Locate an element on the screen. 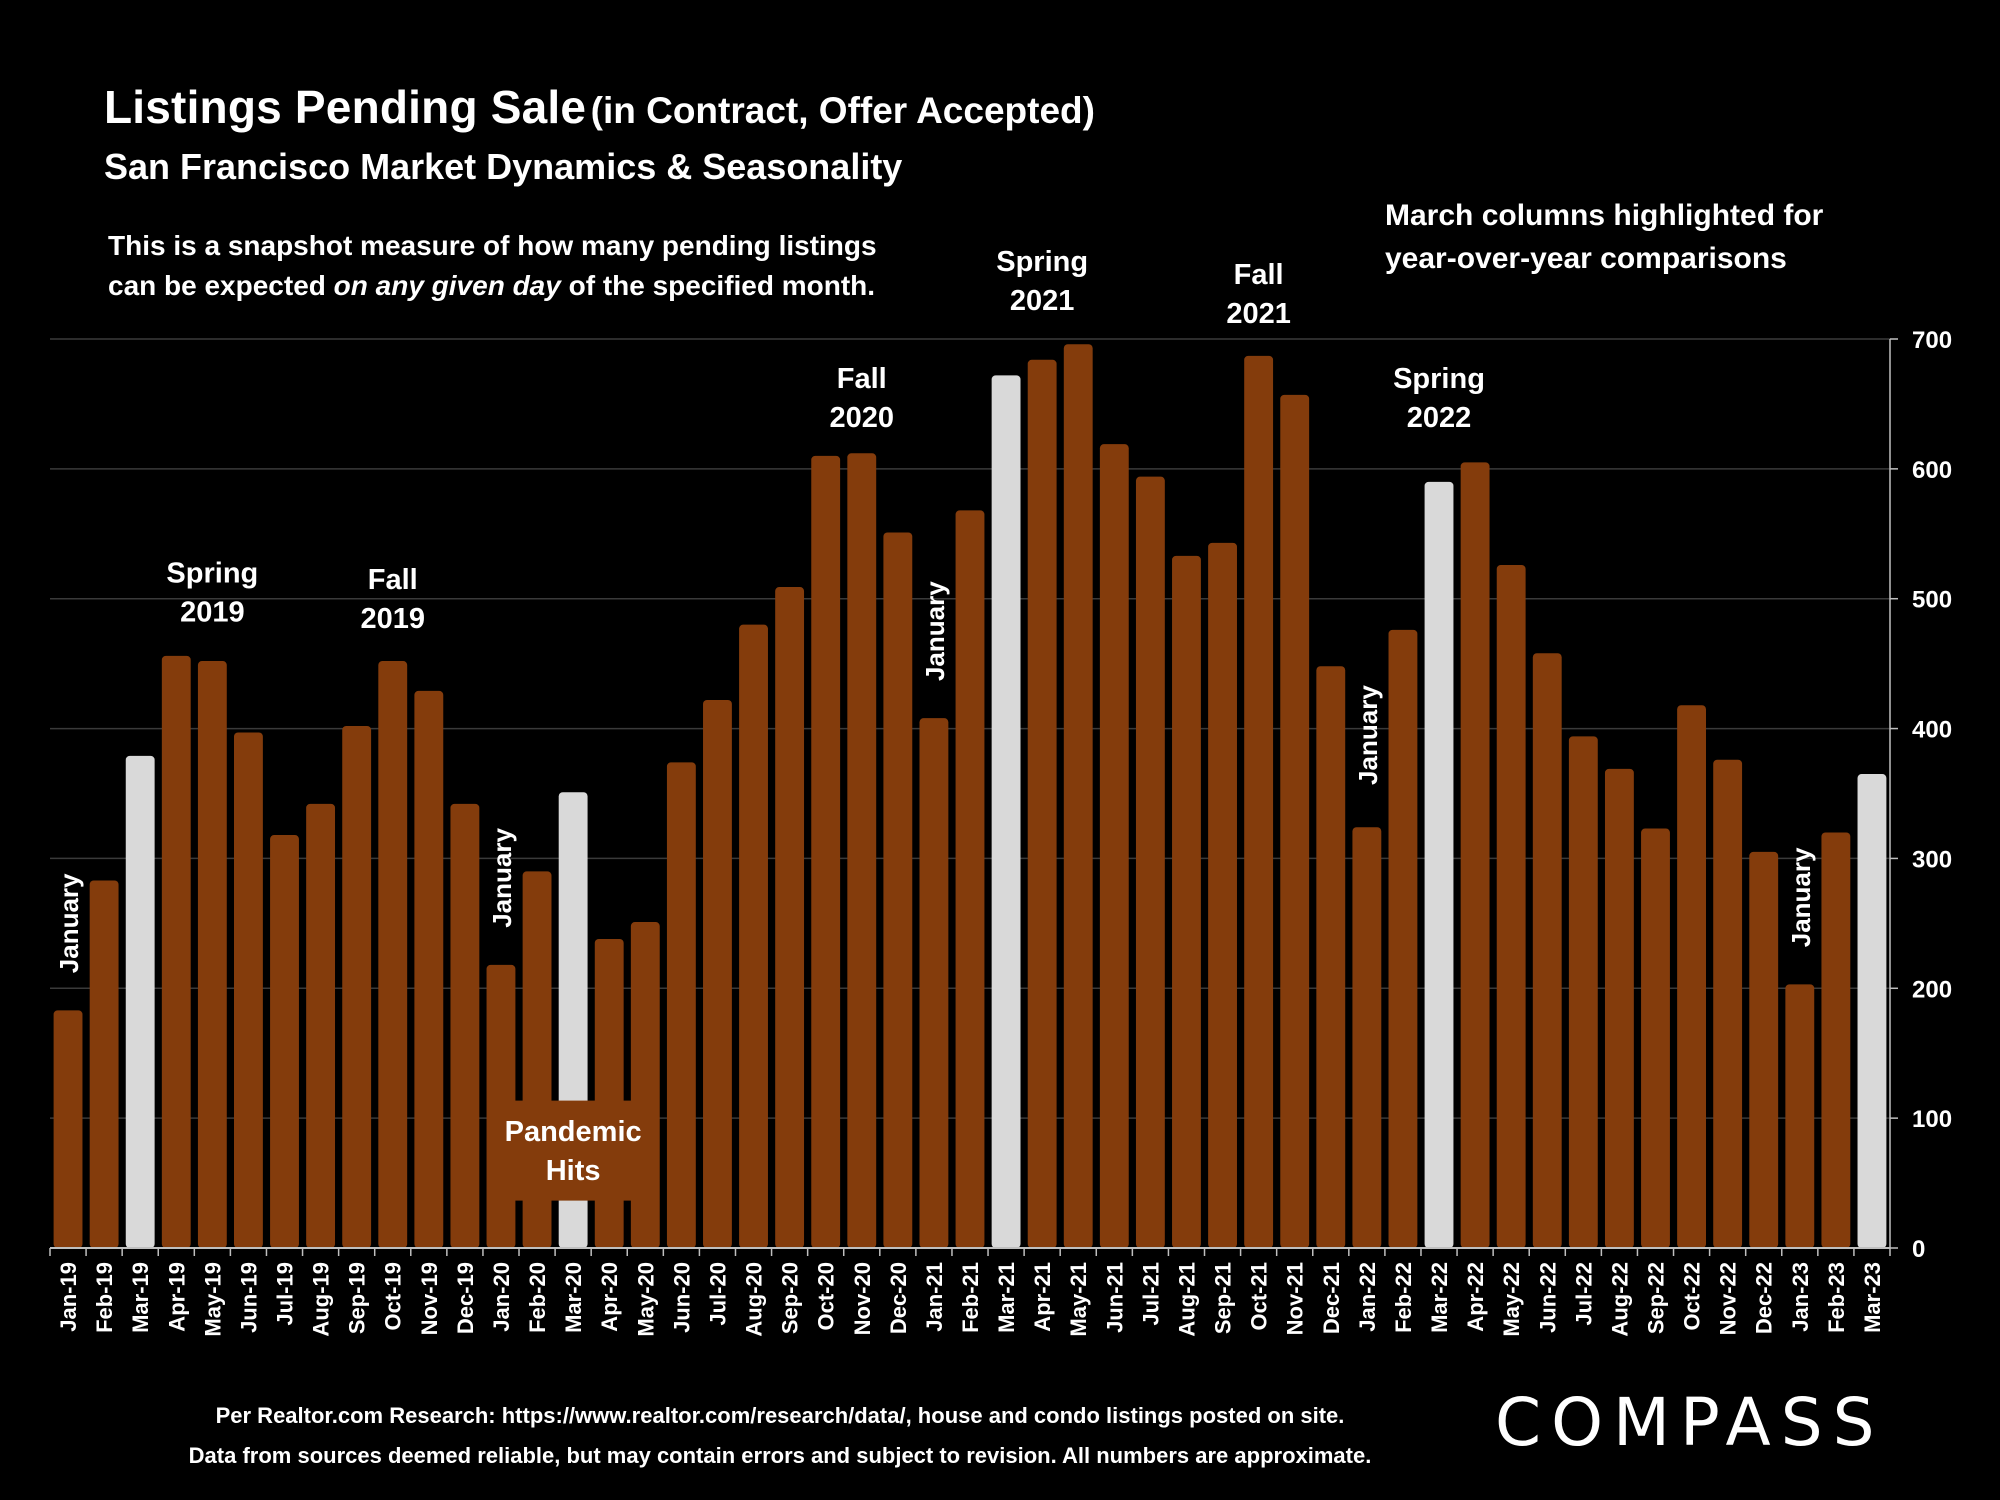  x-tick-label: Dec-20 is located at coordinates (898, 1298).